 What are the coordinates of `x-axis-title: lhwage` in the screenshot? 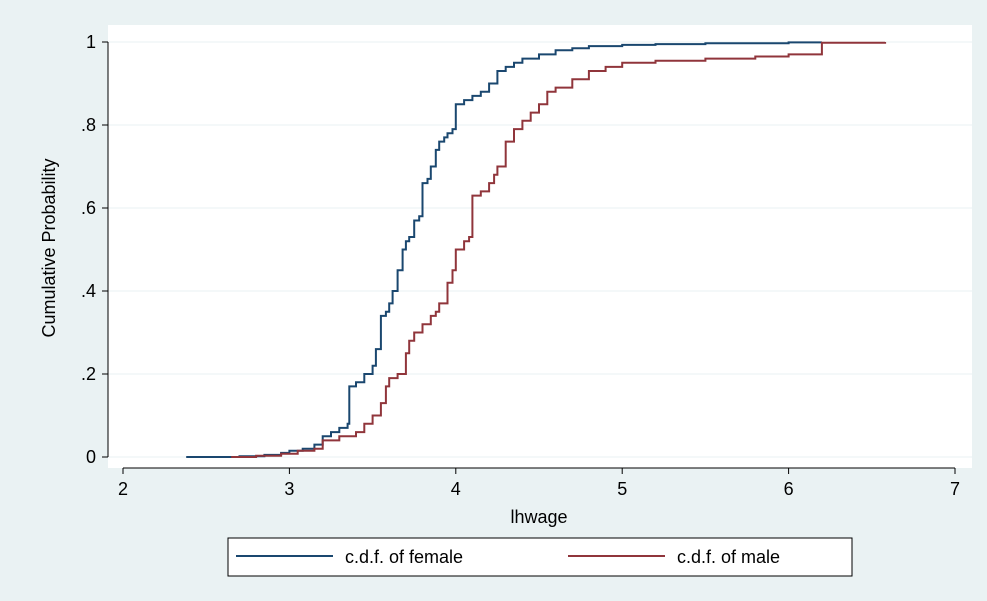 It's located at (538, 517).